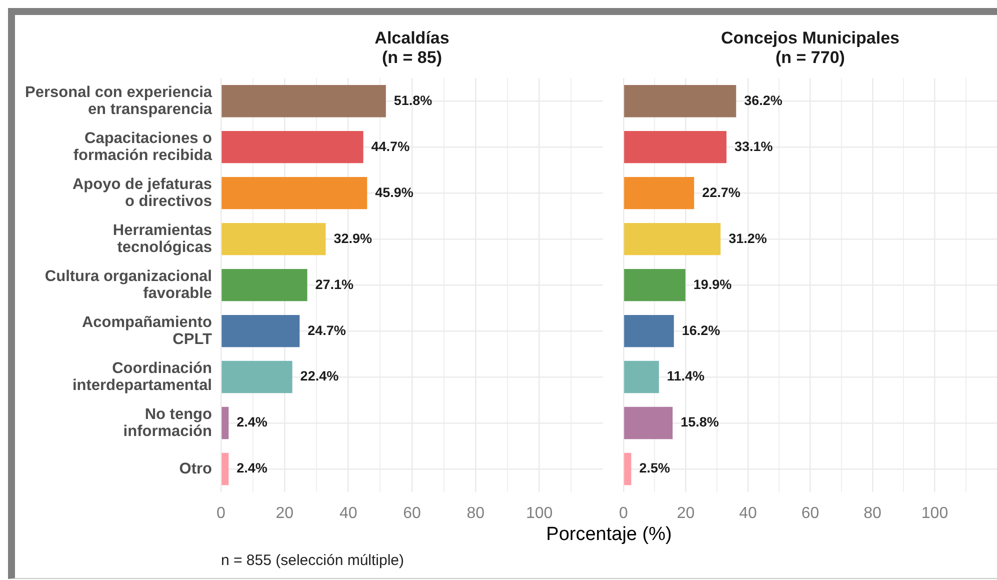 The width and height of the screenshot is (997, 580). I want to click on y-tick-label: Otro, so click(195, 469).